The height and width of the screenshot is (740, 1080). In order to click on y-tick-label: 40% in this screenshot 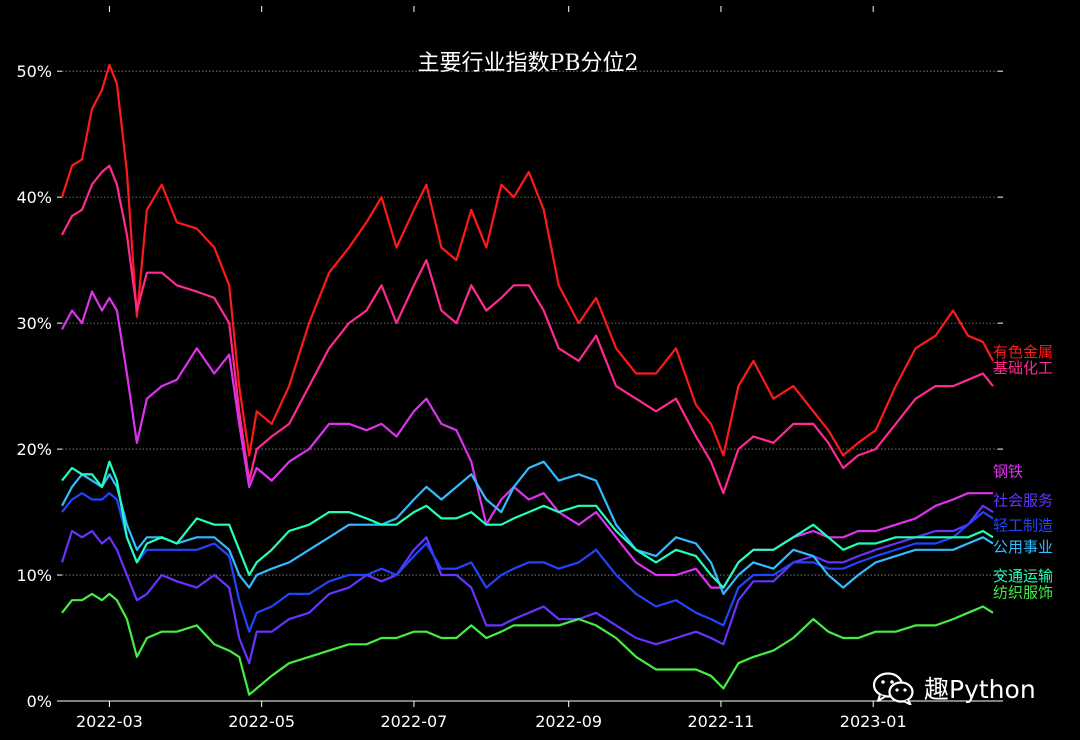, I will do `click(34, 197)`.